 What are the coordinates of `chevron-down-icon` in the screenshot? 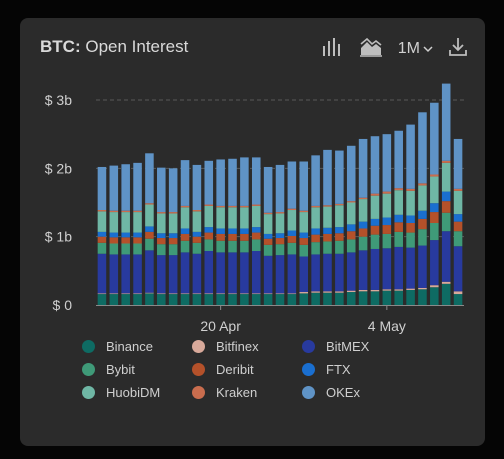 It's located at (428, 49).